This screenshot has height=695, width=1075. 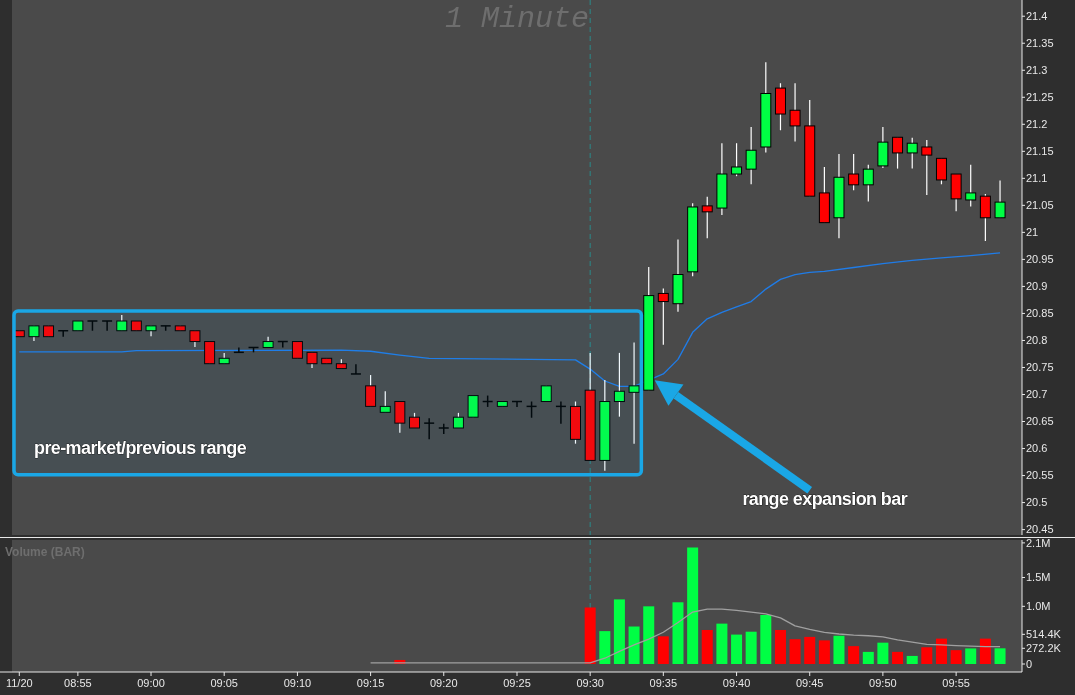 I want to click on x-tick-label: 08:55, so click(x=78, y=683).